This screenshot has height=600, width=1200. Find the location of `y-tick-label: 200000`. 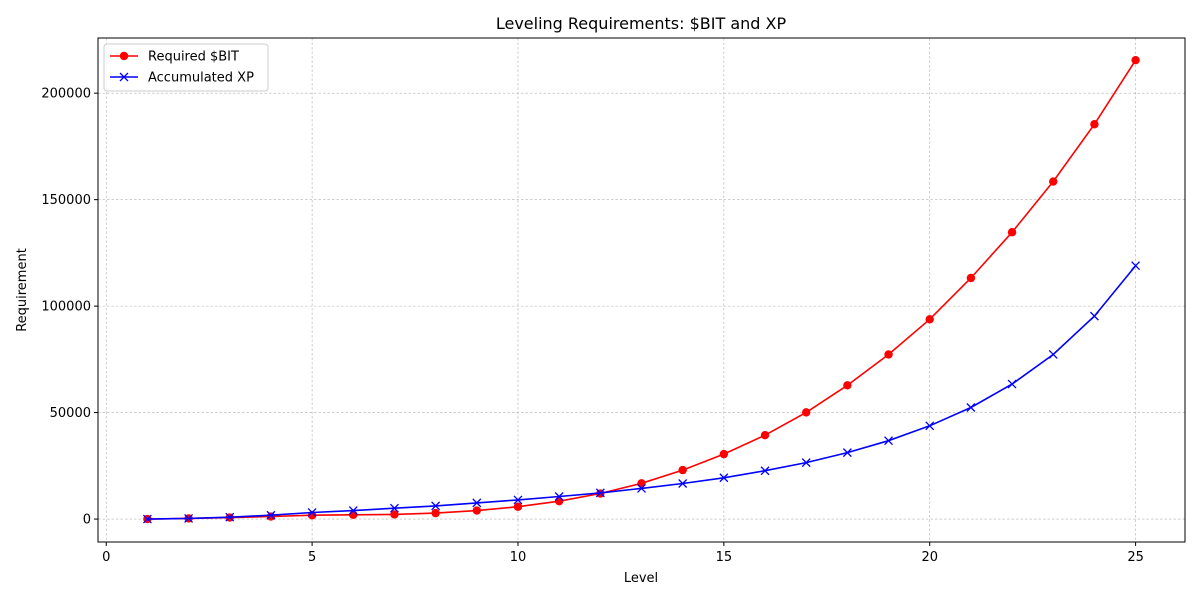

y-tick-label: 200000 is located at coordinates (66, 94).